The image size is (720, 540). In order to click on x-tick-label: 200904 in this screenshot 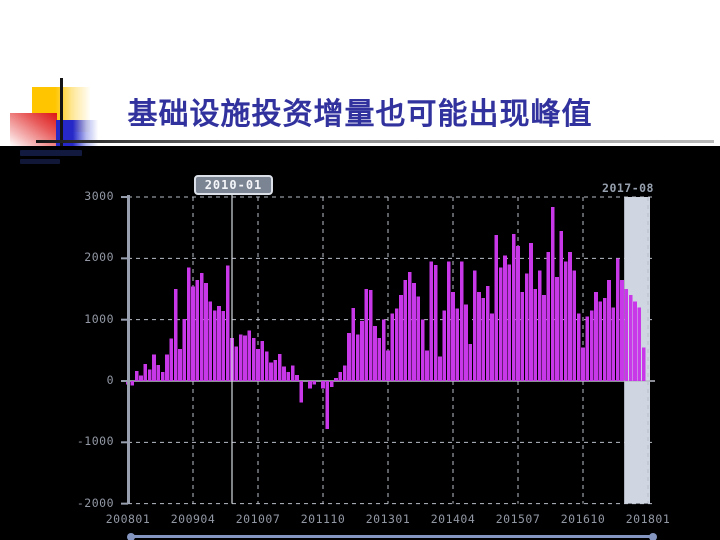, I will do `click(193, 519)`.